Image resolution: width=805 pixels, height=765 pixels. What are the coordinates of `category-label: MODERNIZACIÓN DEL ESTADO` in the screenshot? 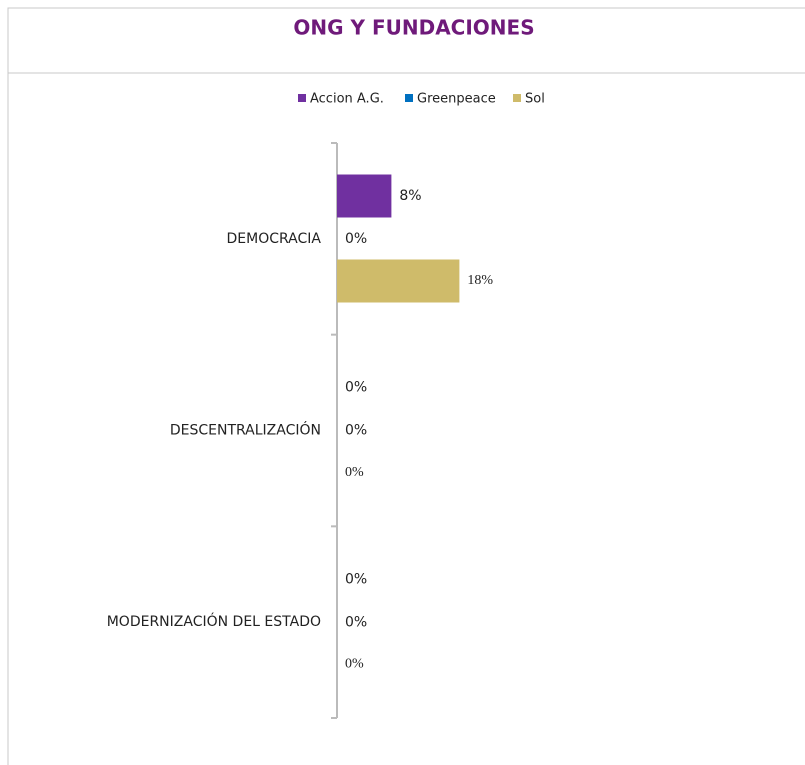 It's located at (214, 621).